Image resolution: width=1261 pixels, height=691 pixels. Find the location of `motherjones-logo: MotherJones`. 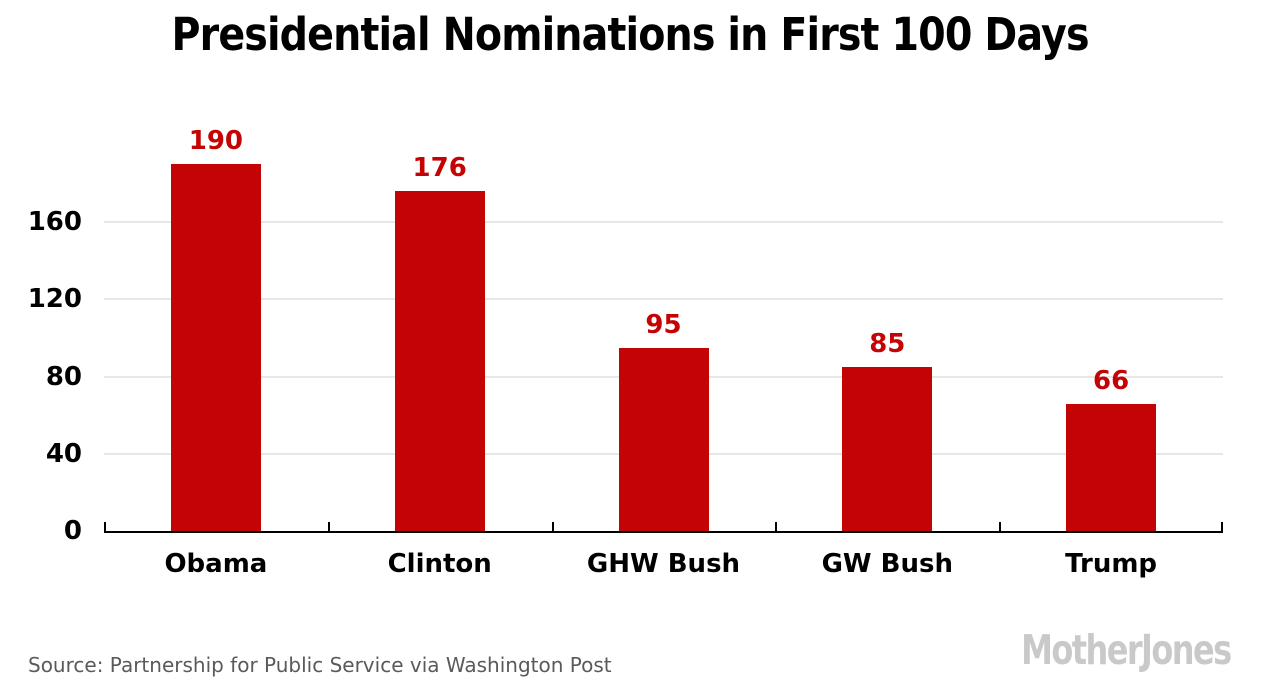

motherjones-logo: MotherJones is located at coordinates (1126, 650).